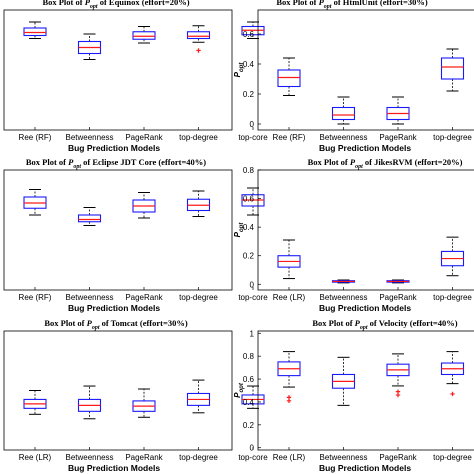 The image size is (474, 474). What do you see at coordinates (249, 170) in the screenshot?
I see `y-tick-label: 0.8` at bounding box center [249, 170].